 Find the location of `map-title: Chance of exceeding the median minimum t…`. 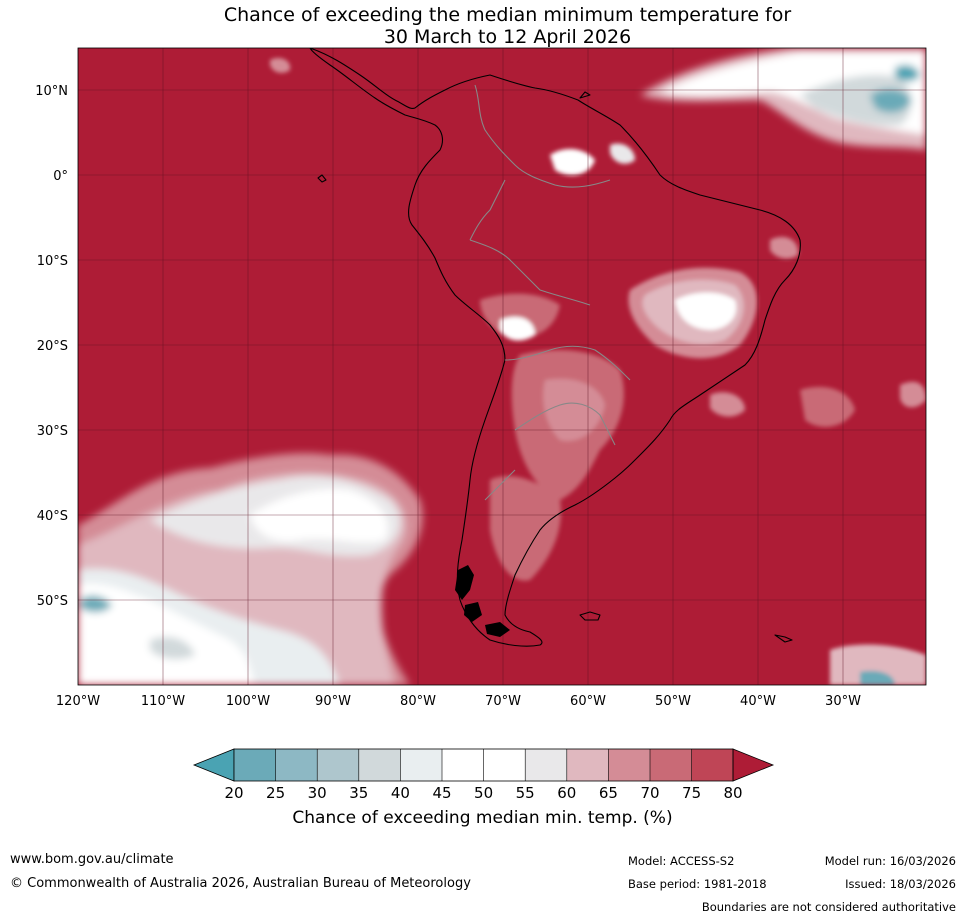

map-title: Chance of exceeding the median minimum t… is located at coordinates (482, 26).